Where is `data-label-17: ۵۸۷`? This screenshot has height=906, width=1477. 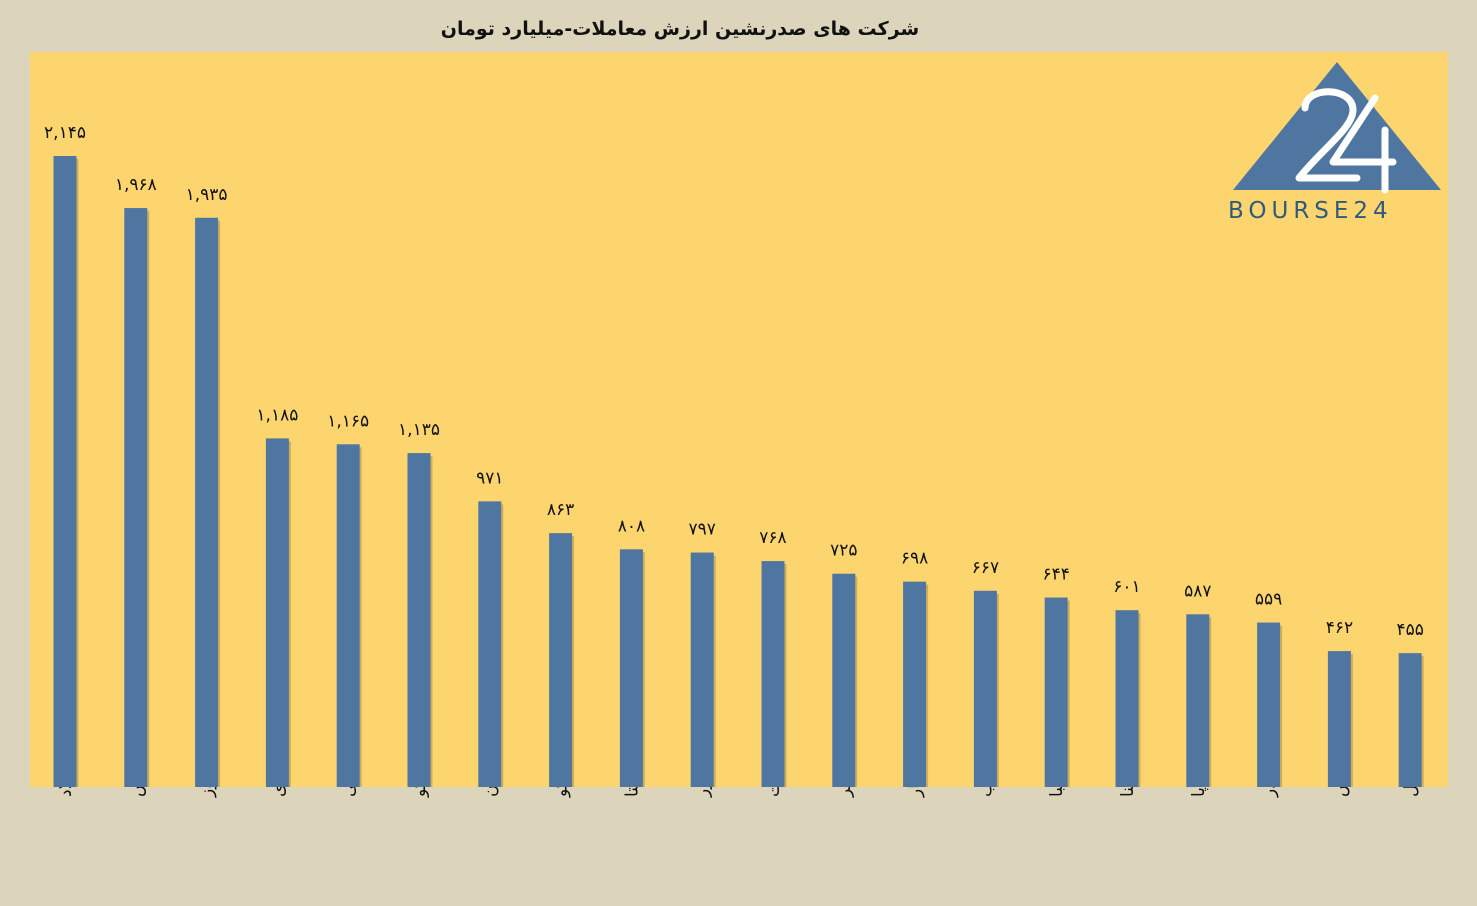
data-label-17: ۵۸۷ is located at coordinates (1197, 591).